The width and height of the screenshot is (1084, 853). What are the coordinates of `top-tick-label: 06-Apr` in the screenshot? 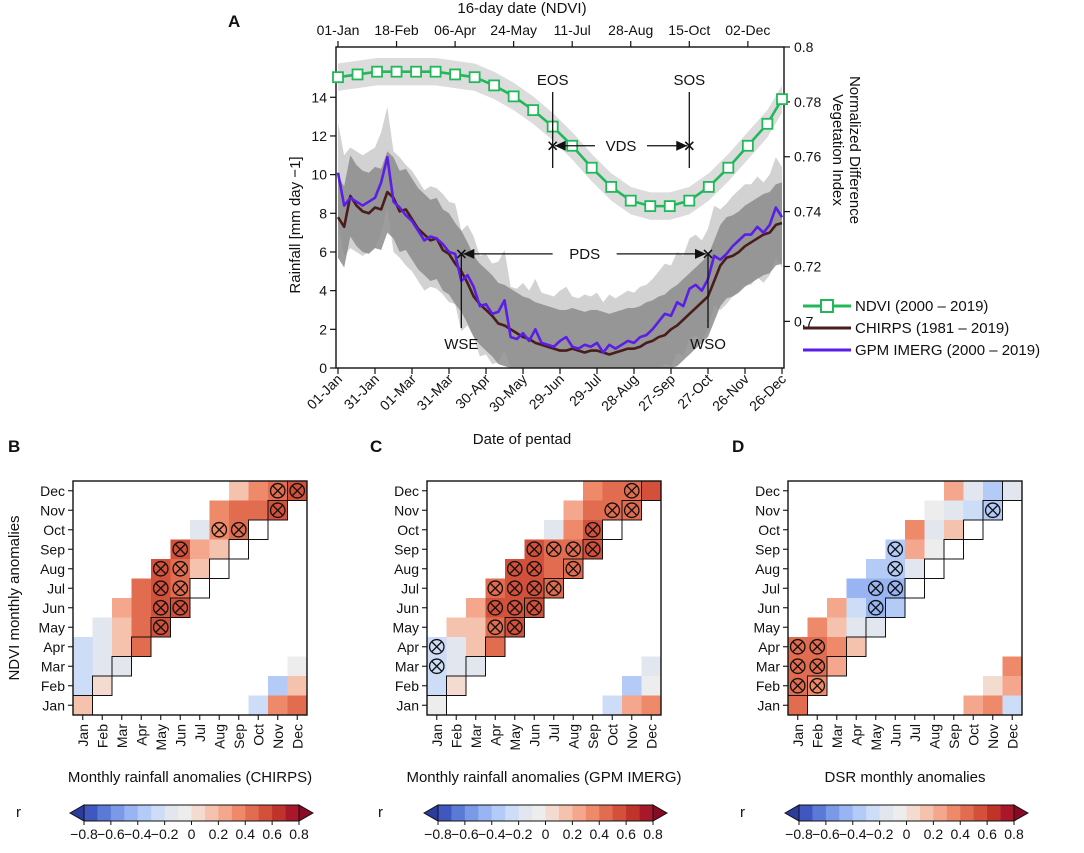 It's located at (455, 30).